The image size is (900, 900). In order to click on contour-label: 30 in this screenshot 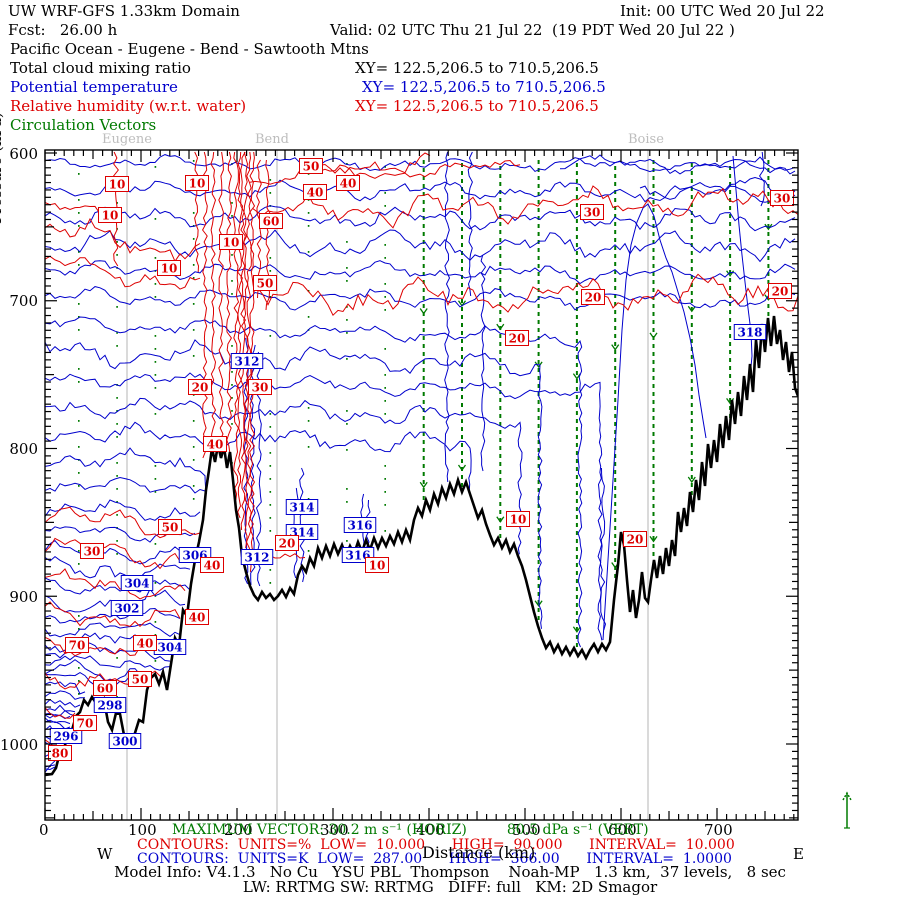, I will do `click(92, 551)`.